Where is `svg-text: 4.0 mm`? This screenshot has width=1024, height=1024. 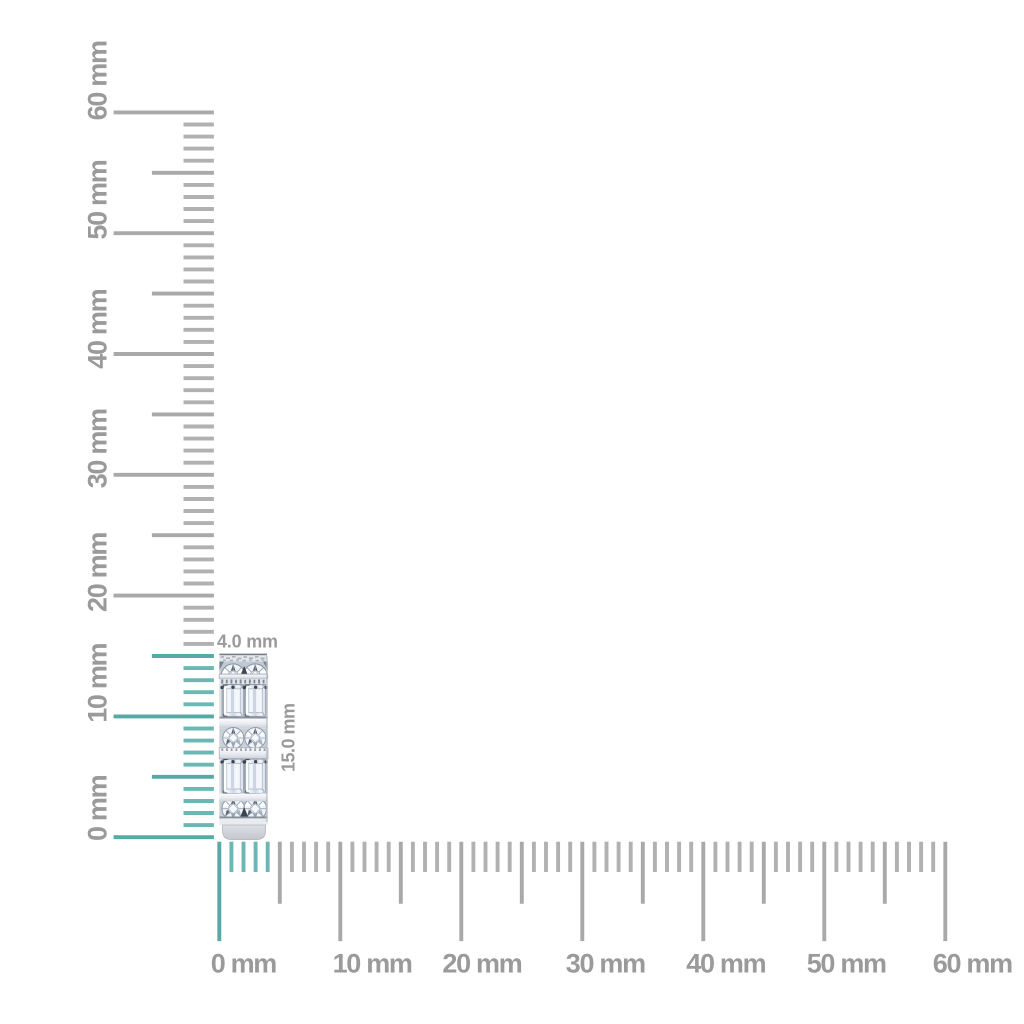 svg-text: 4.0 mm is located at coordinates (247, 642).